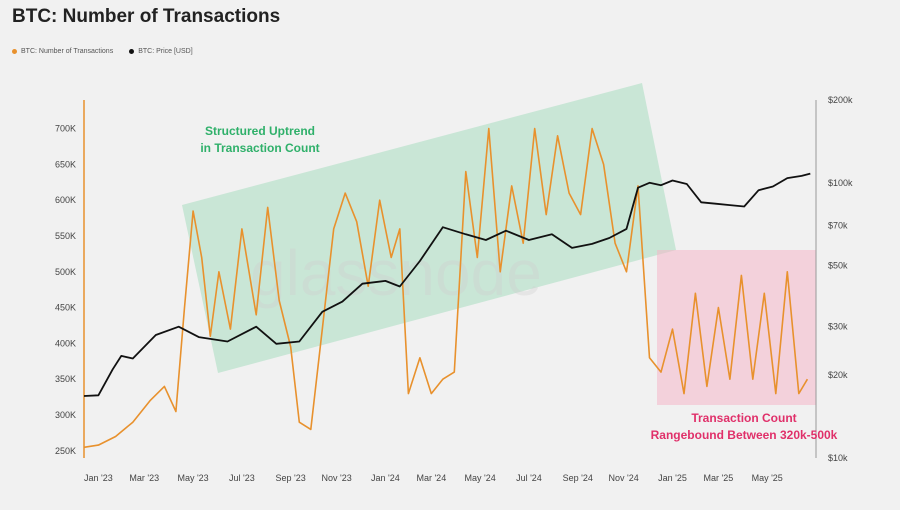 Image resolution: width=900 pixels, height=510 pixels. I want to click on y-left-tick-label: 350K, so click(65, 379).